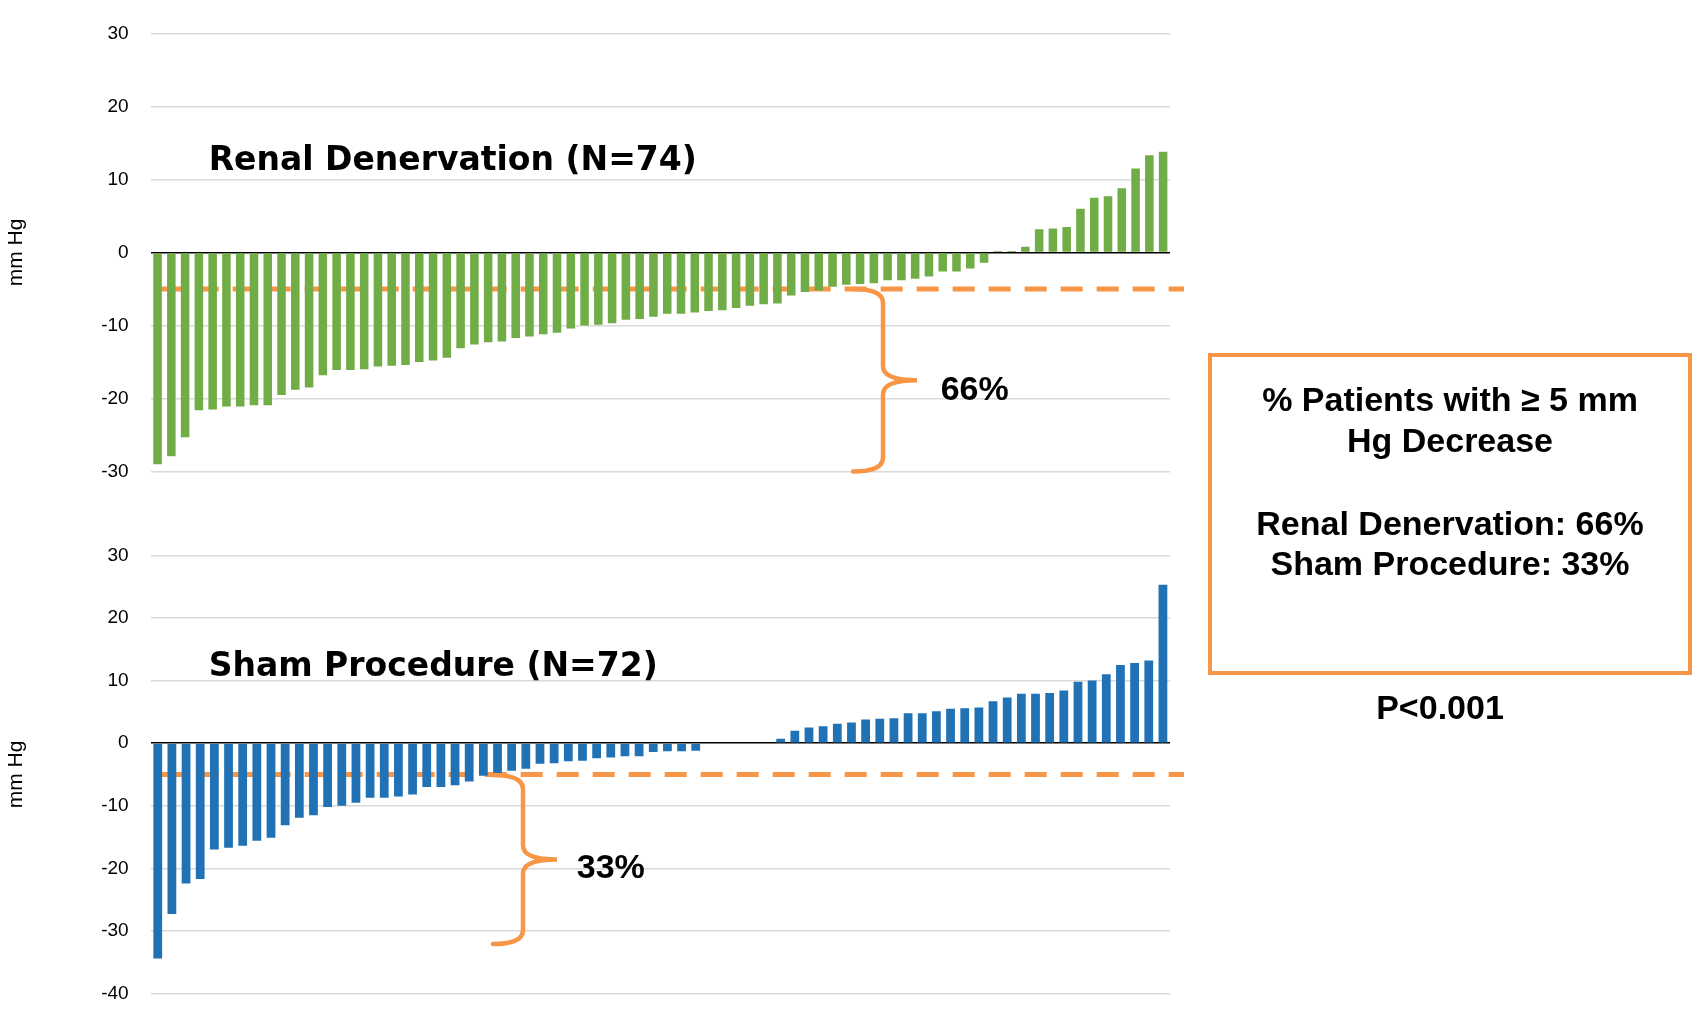 The height and width of the screenshot is (1027, 1694). I want to click on y-tick-label: -40, so click(115, 992).